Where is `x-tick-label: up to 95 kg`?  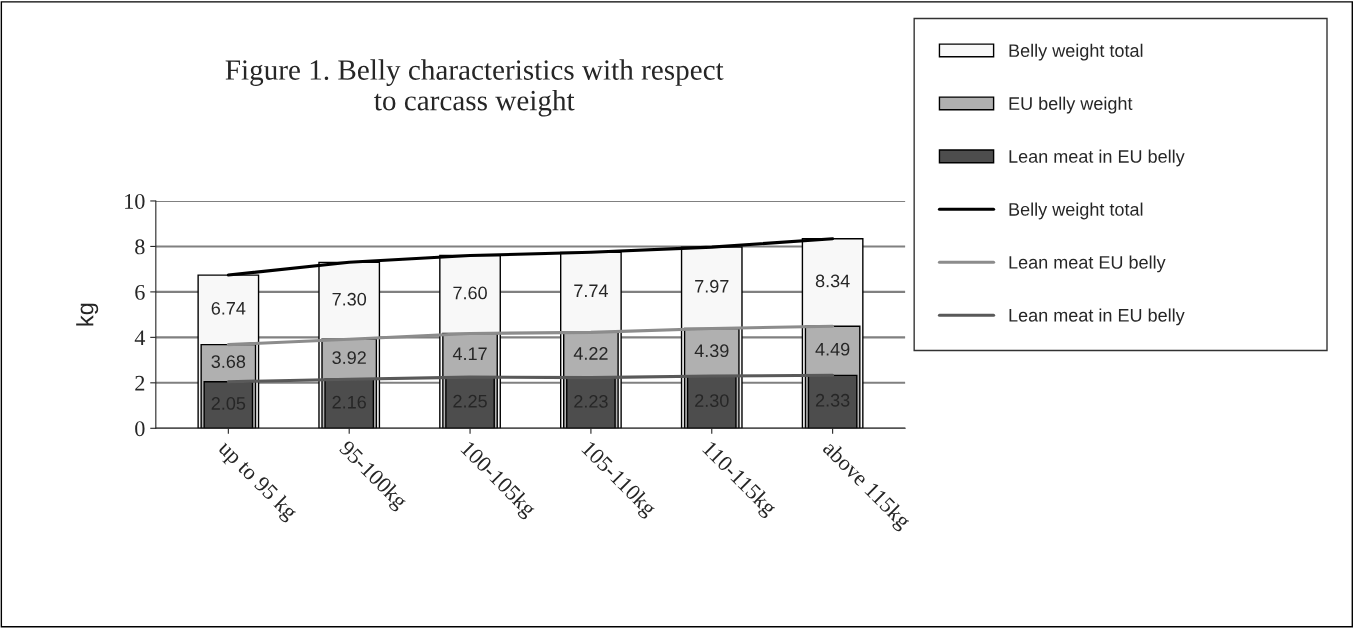 x-tick-label: up to 95 kg is located at coordinates (257, 481).